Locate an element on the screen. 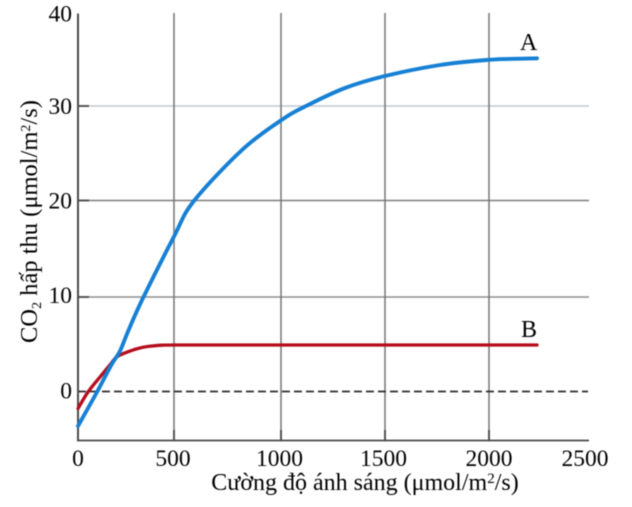  svg-text: 1000 is located at coordinates (279, 459).